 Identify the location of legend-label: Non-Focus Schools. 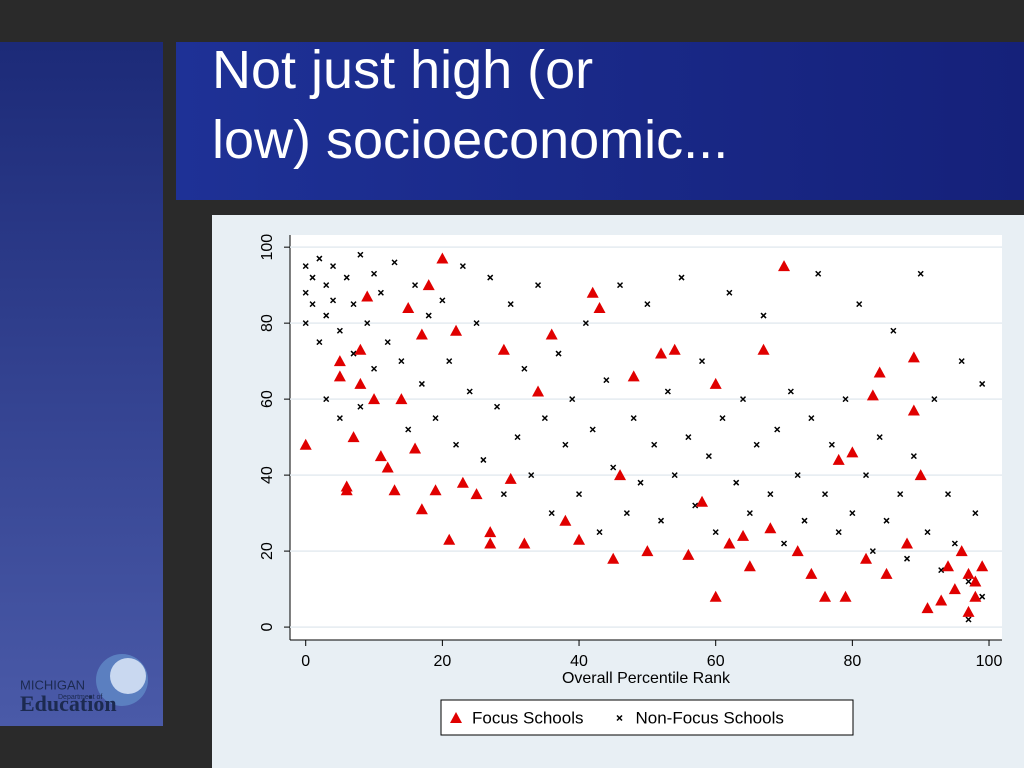
(710, 717).